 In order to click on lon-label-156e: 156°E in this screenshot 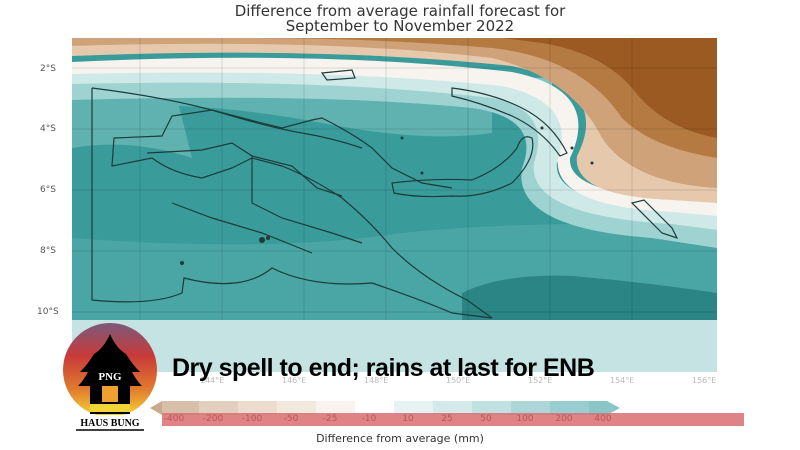, I will do `click(704, 380)`.